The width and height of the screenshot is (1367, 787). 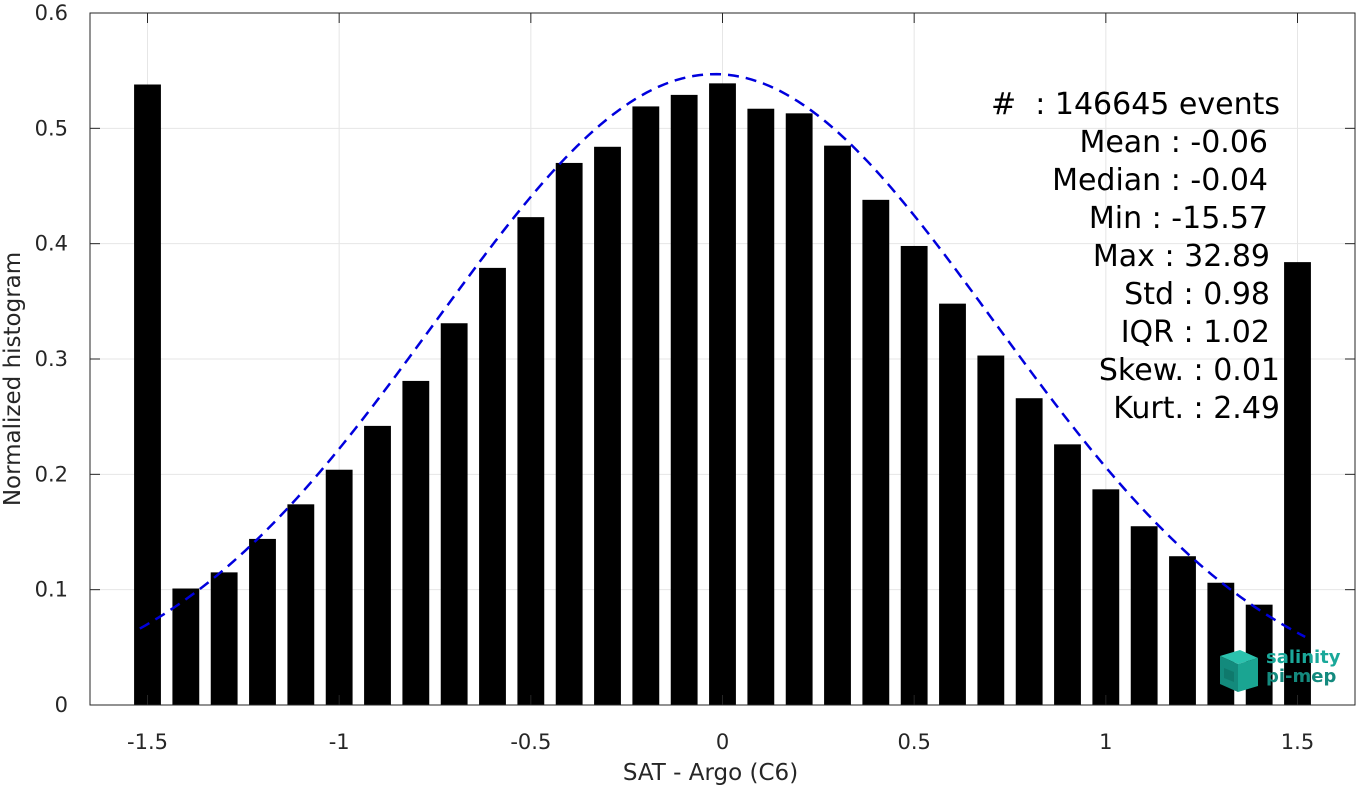 I want to click on y-tick-label-6: 0.6, so click(x=51, y=13).